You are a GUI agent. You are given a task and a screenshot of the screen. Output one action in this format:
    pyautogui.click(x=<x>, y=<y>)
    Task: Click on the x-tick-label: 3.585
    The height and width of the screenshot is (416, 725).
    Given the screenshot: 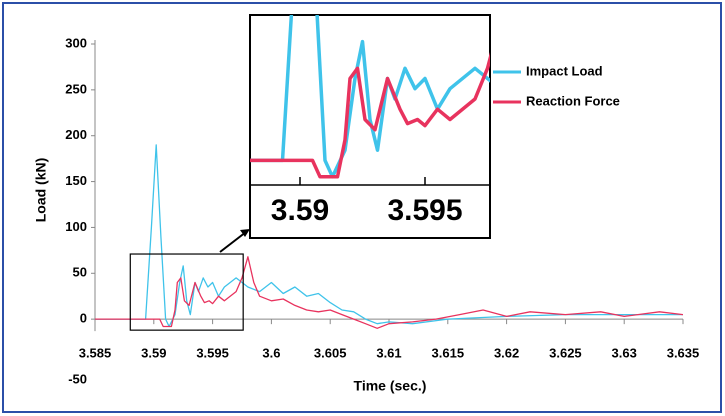 What is the action you would take?
    pyautogui.click(x=95, y=353)
    